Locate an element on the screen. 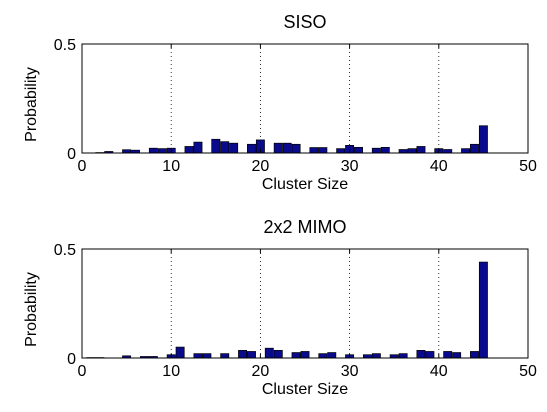  chart-title: 2x2 MIMO is located at coordinates (304, 227).